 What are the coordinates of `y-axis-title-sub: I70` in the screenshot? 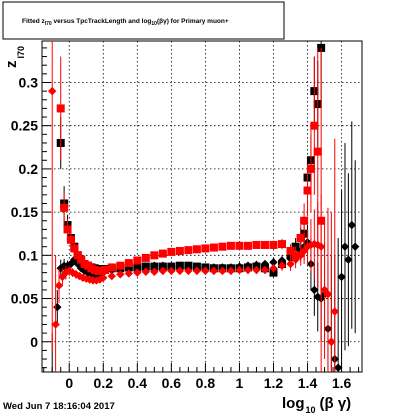 It's located at (21, 52).